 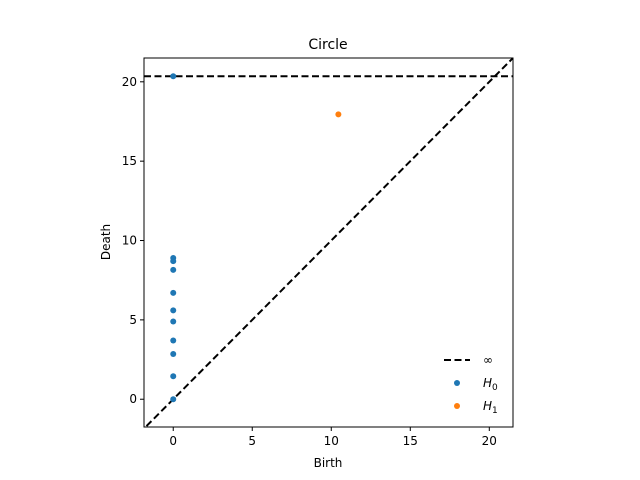 I want to click on x-tick-label-5: 5, so click(x=252, y=441).